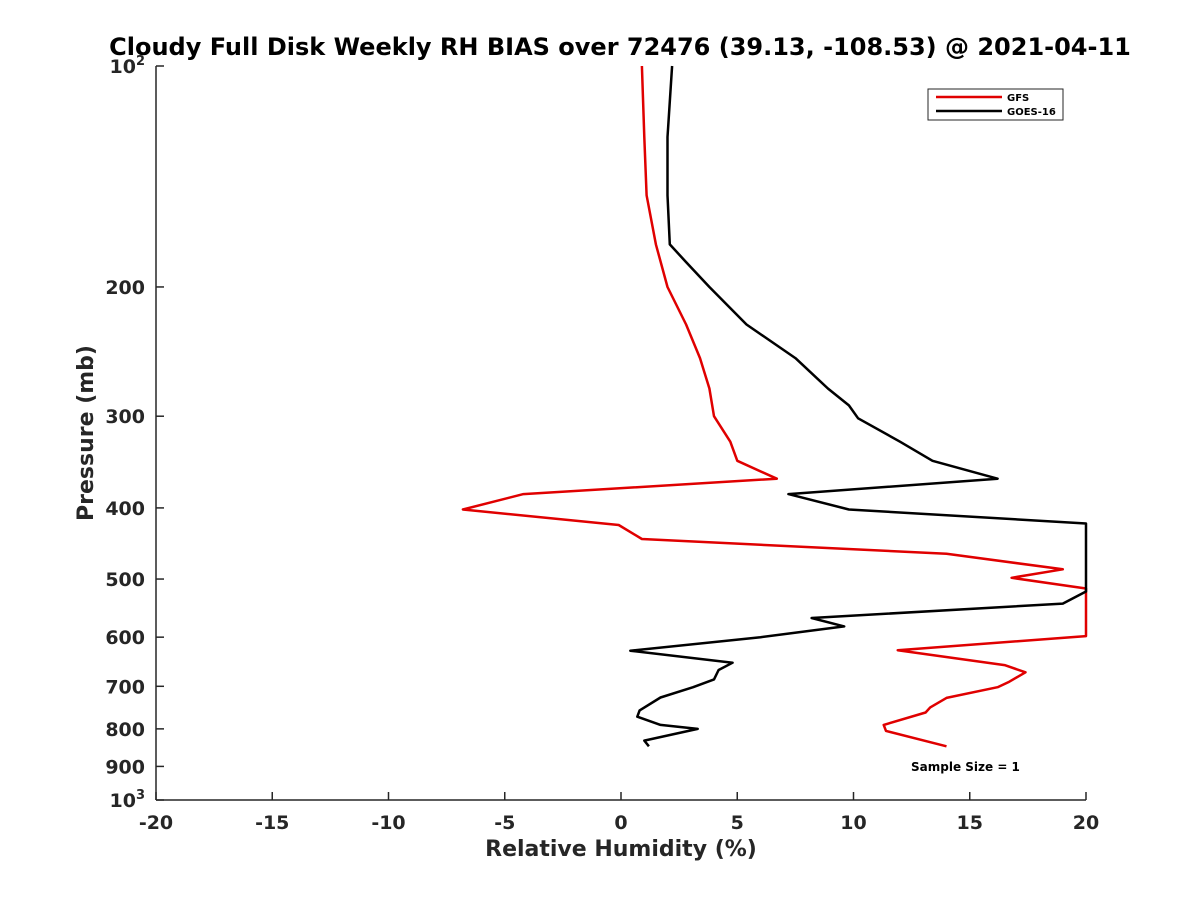 This screenshot has width=1200, height=900. What do you see at coordinates (134, 433) in the screenshot?
I see `y-ticks: 10² 200 300 400 500 600 700 800 900 10³` at bounding box center [134, 433].